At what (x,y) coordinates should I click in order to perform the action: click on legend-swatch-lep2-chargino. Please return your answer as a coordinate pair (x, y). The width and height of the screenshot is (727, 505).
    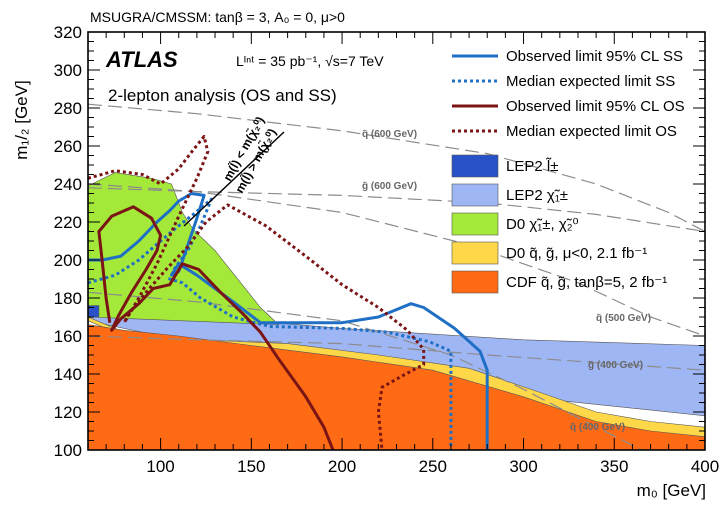
    Looking at the image, I should click on (475, 195).